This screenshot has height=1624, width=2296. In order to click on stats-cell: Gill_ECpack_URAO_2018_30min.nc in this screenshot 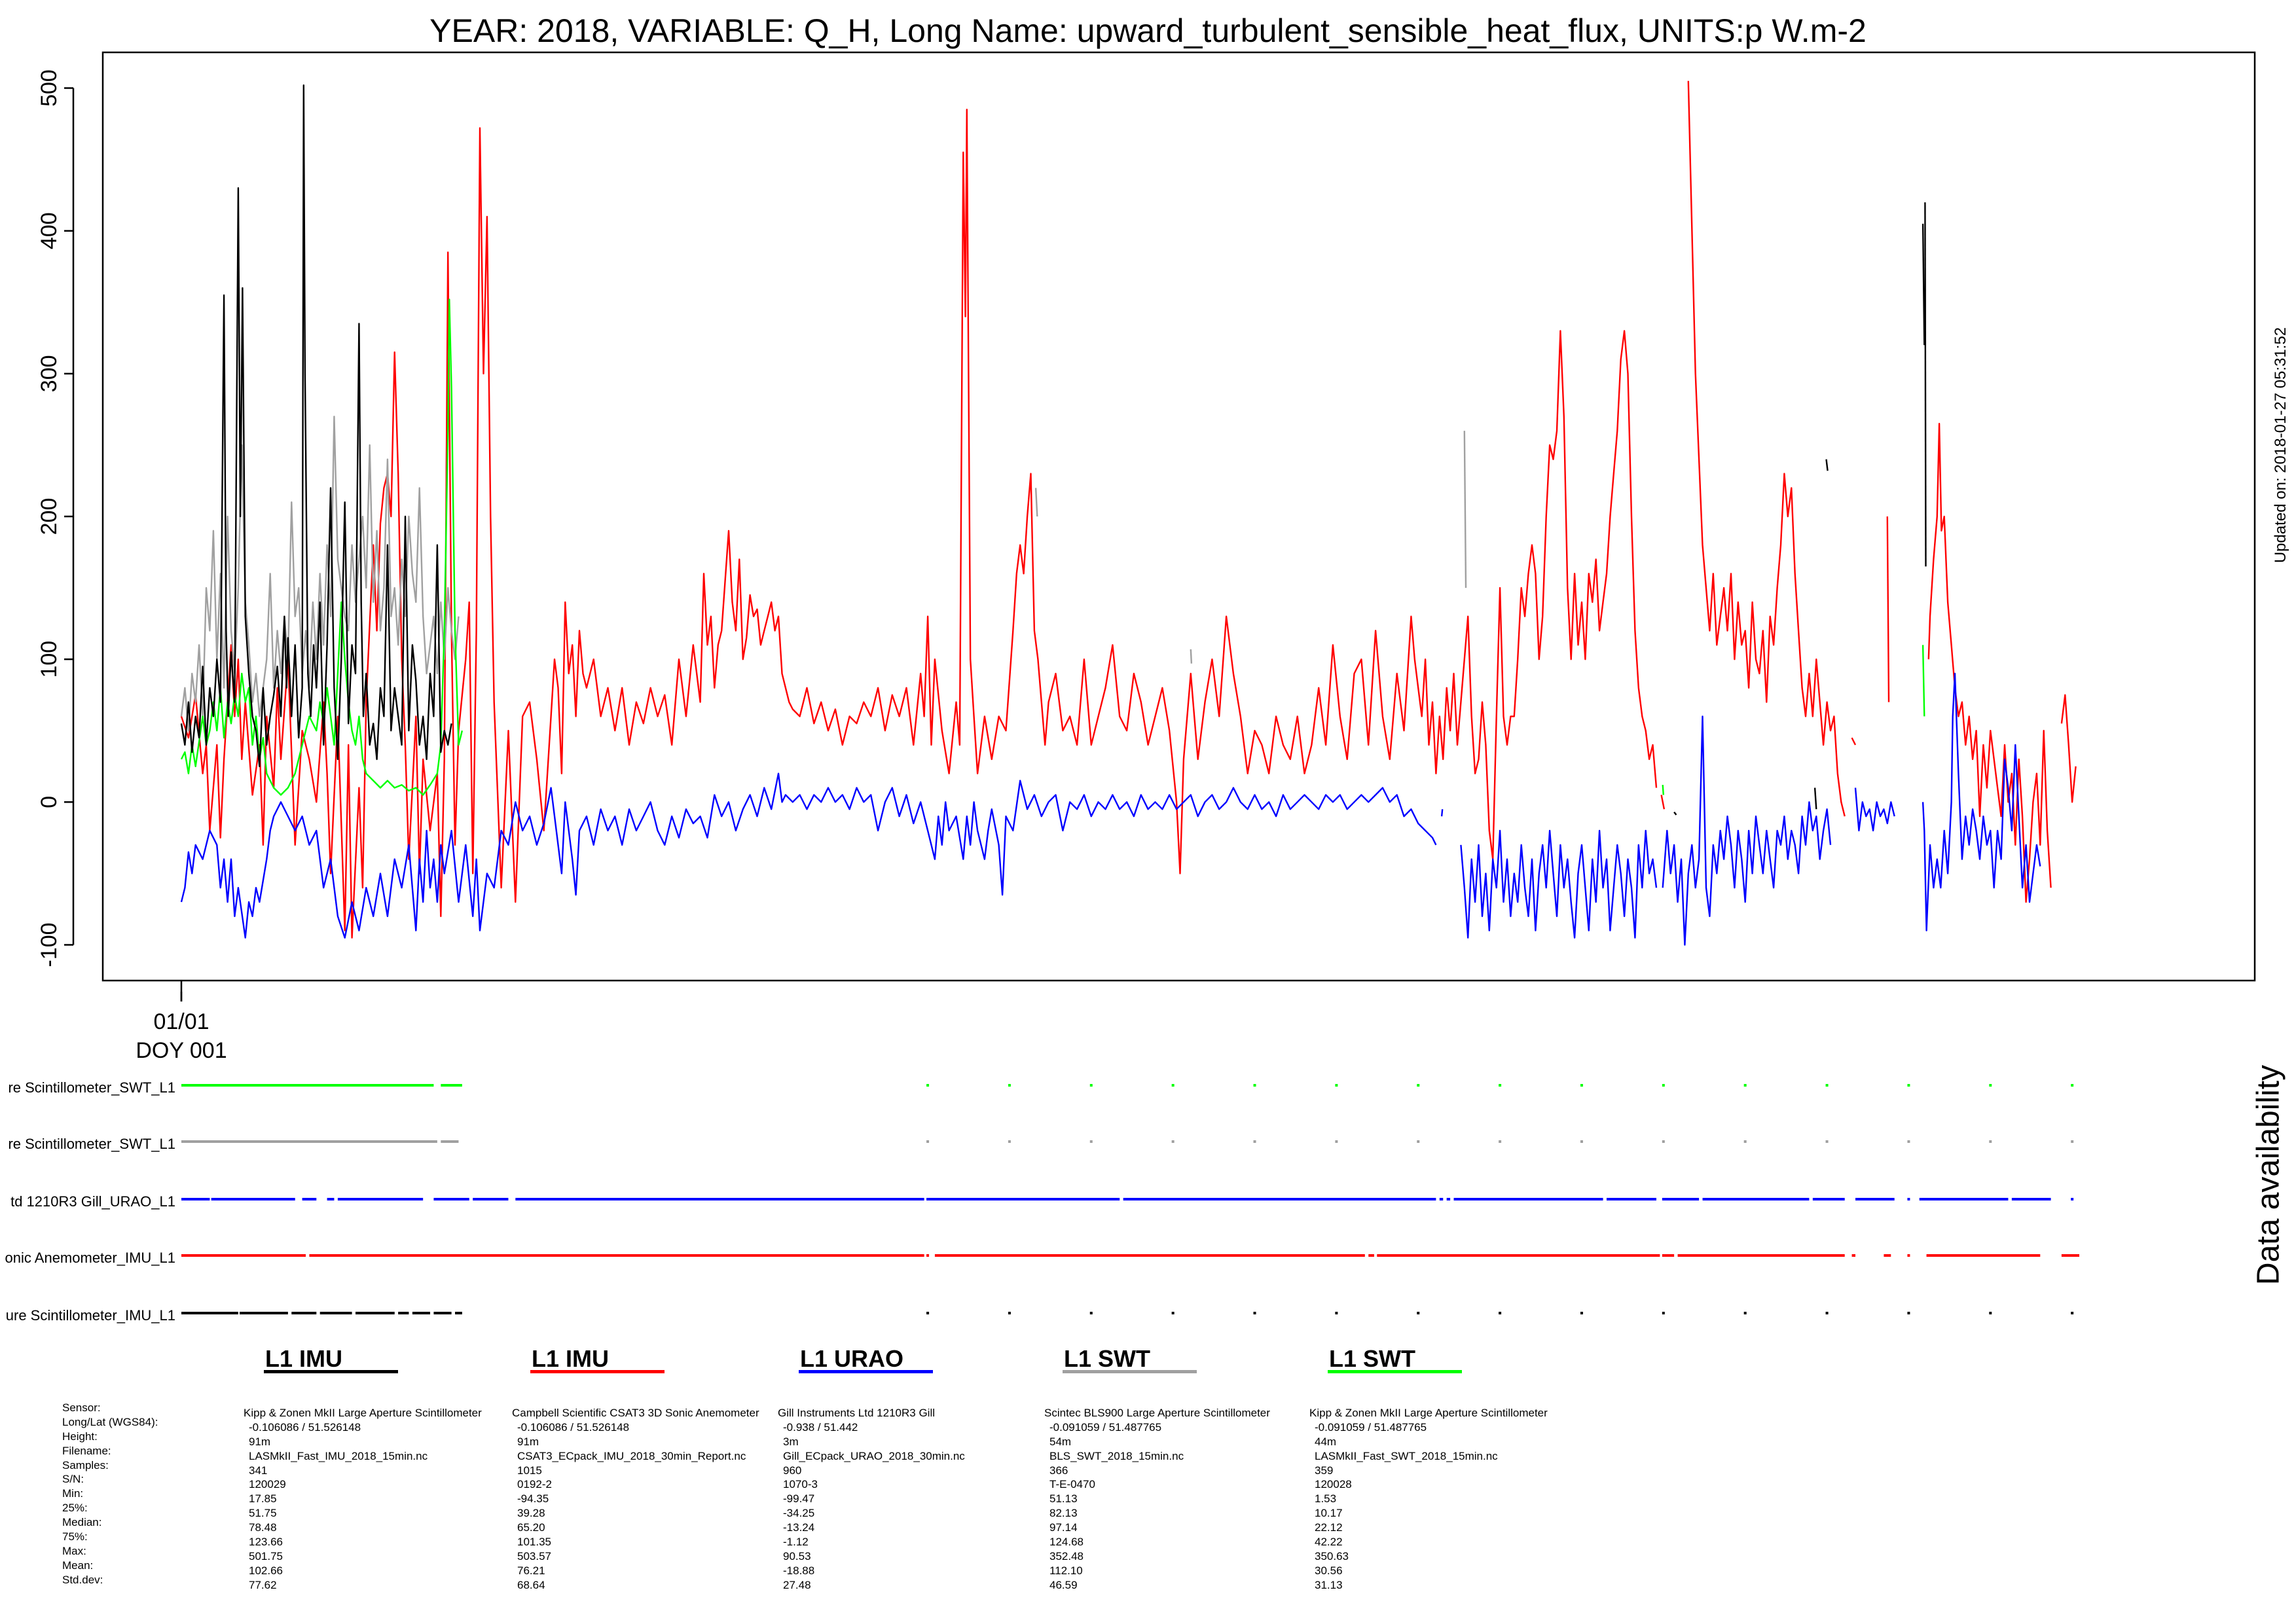, I will do `click(874, 1455)`.